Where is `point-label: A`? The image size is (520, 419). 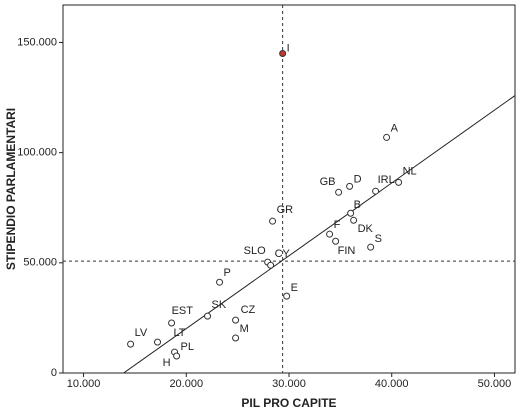 point-label: A is located at coordinates (395, 128).